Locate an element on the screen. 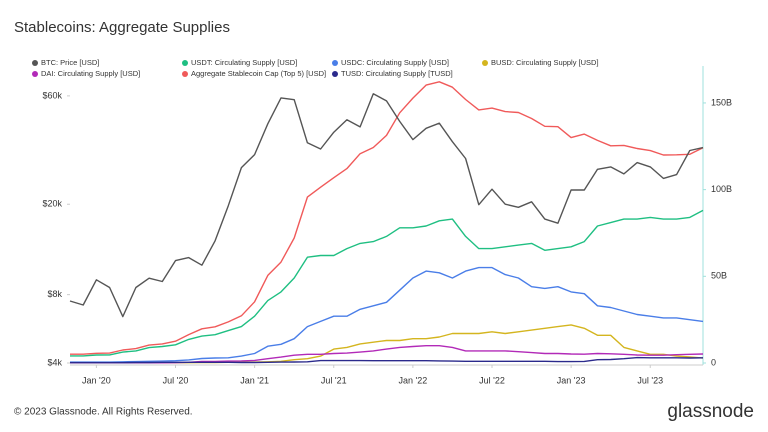  legend-label: Aggregate Stablecoin Cap (Top 5) [USD] is located at coordinates (258, 73).